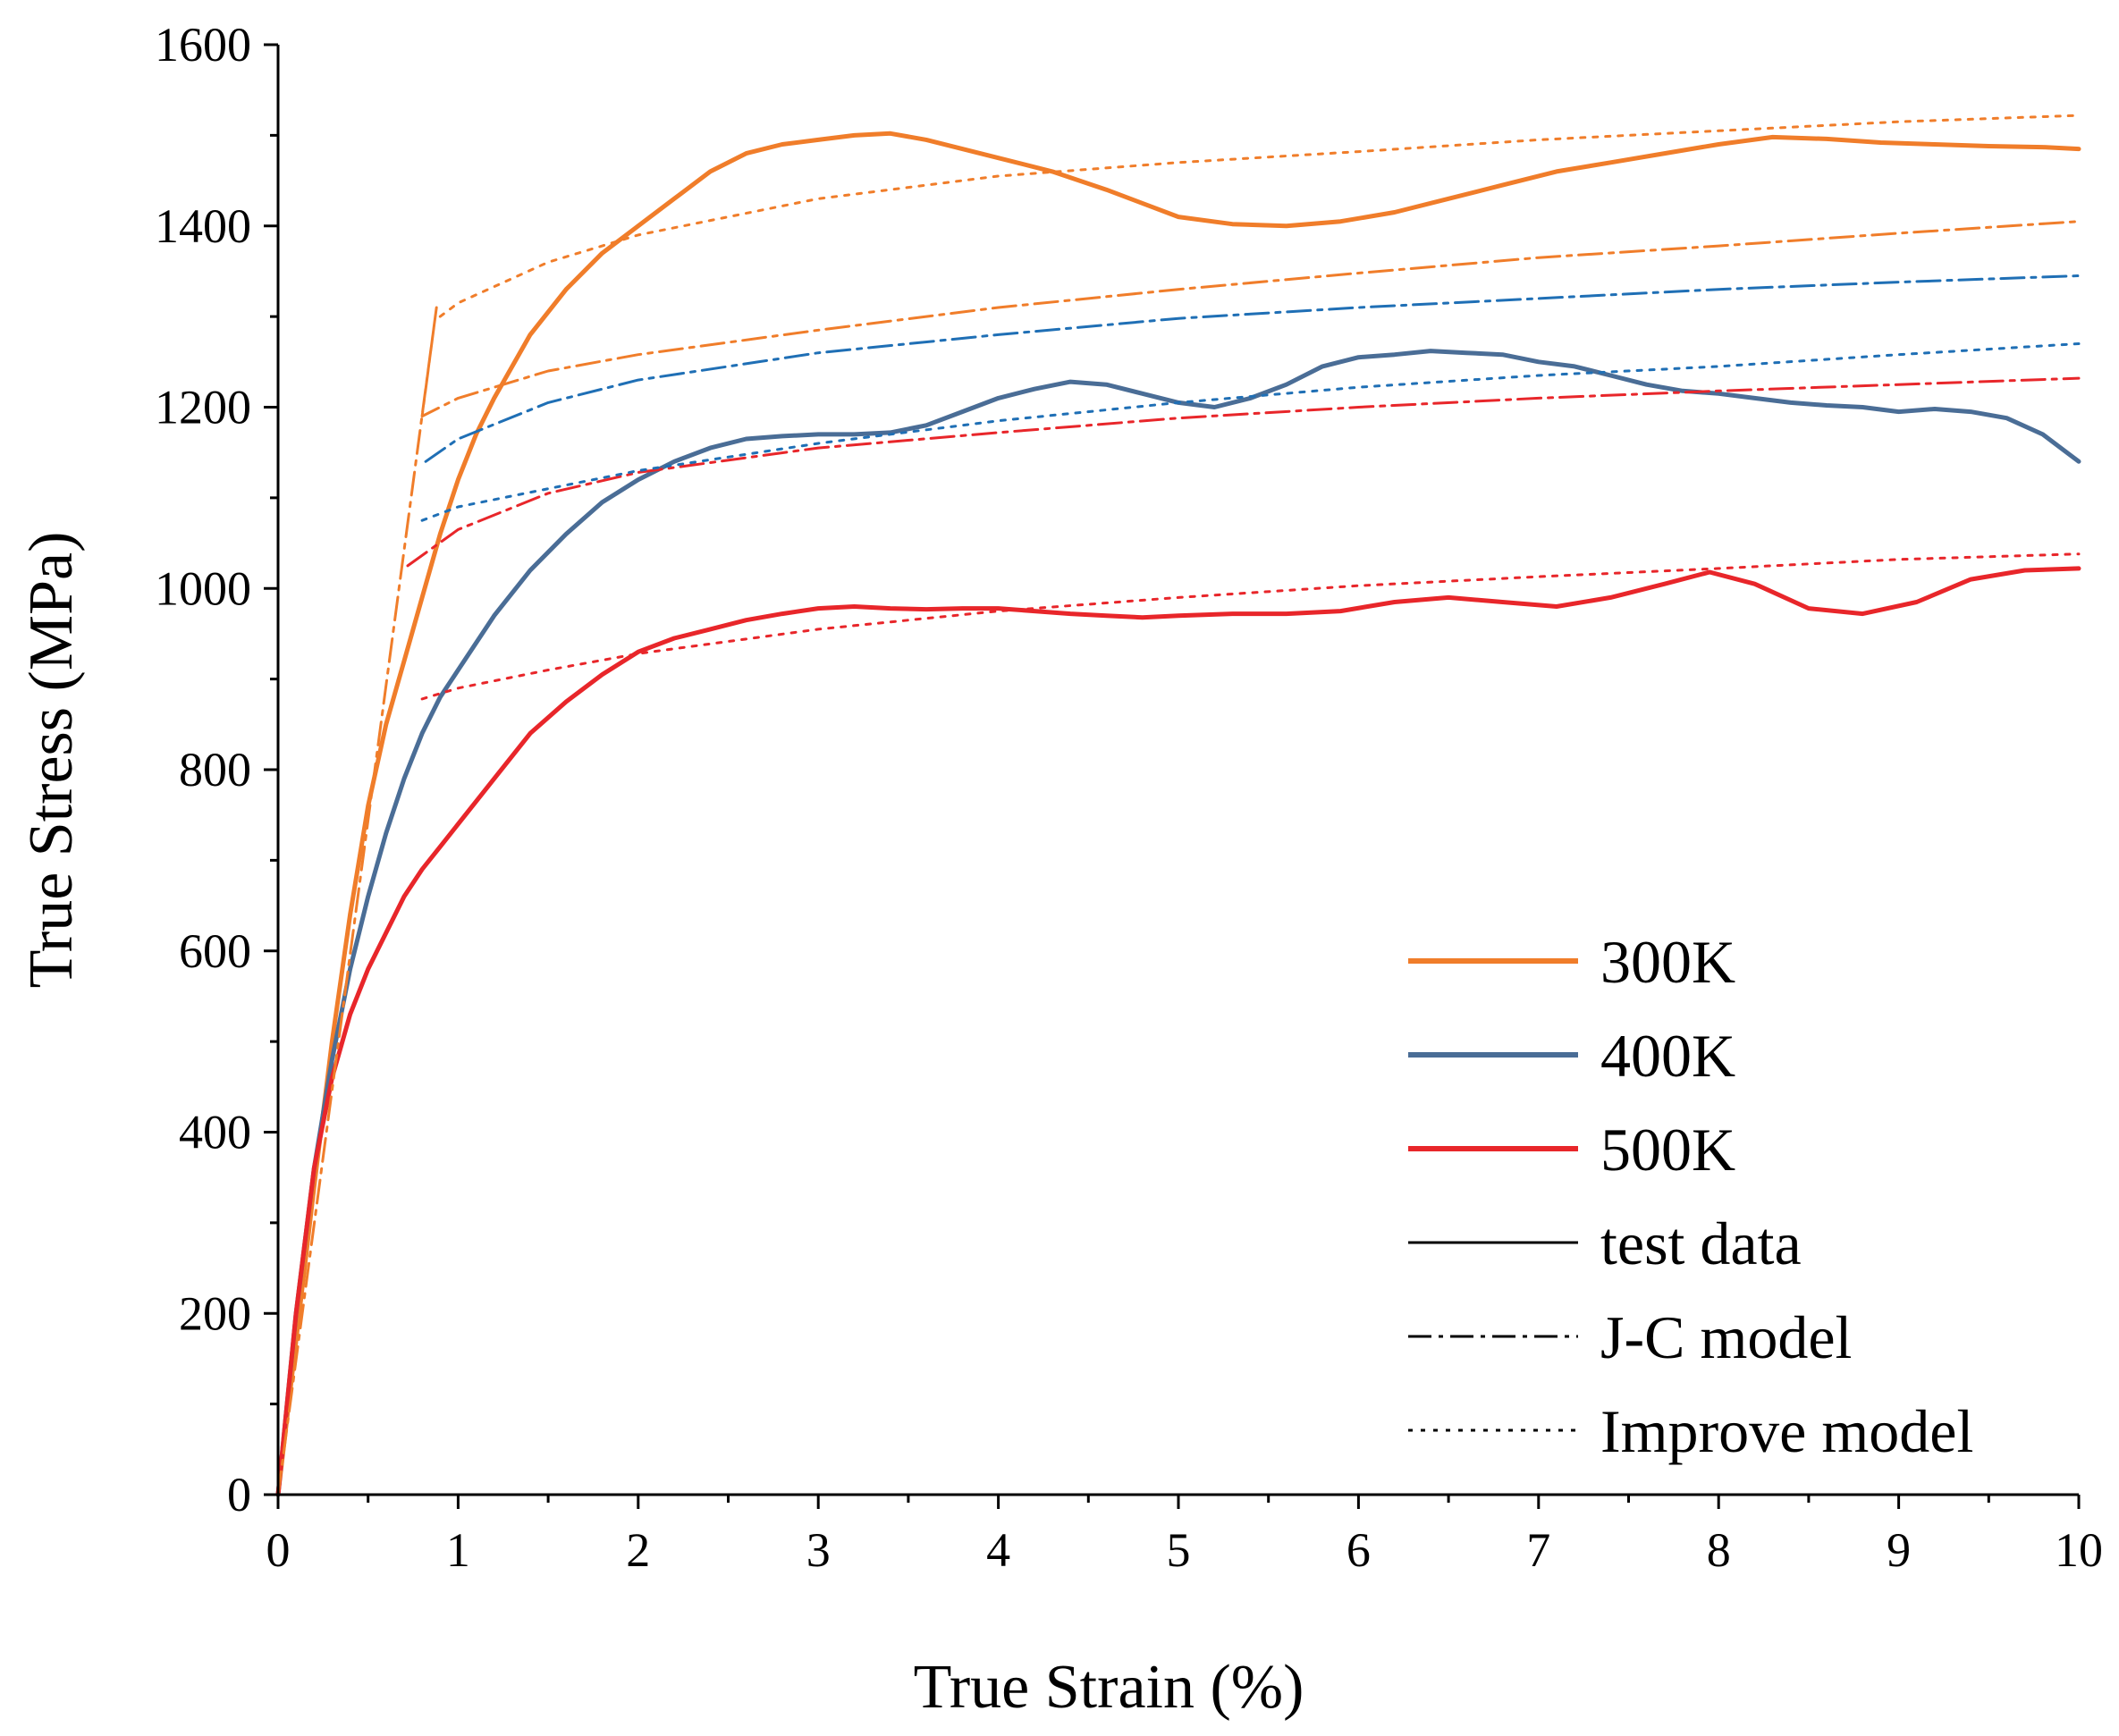 This screenshot has height=1736, width=2119. Describe the element at coordinates (1667, 1150) in the screenshot. I see `legend-label-500k: 500K` at that location.